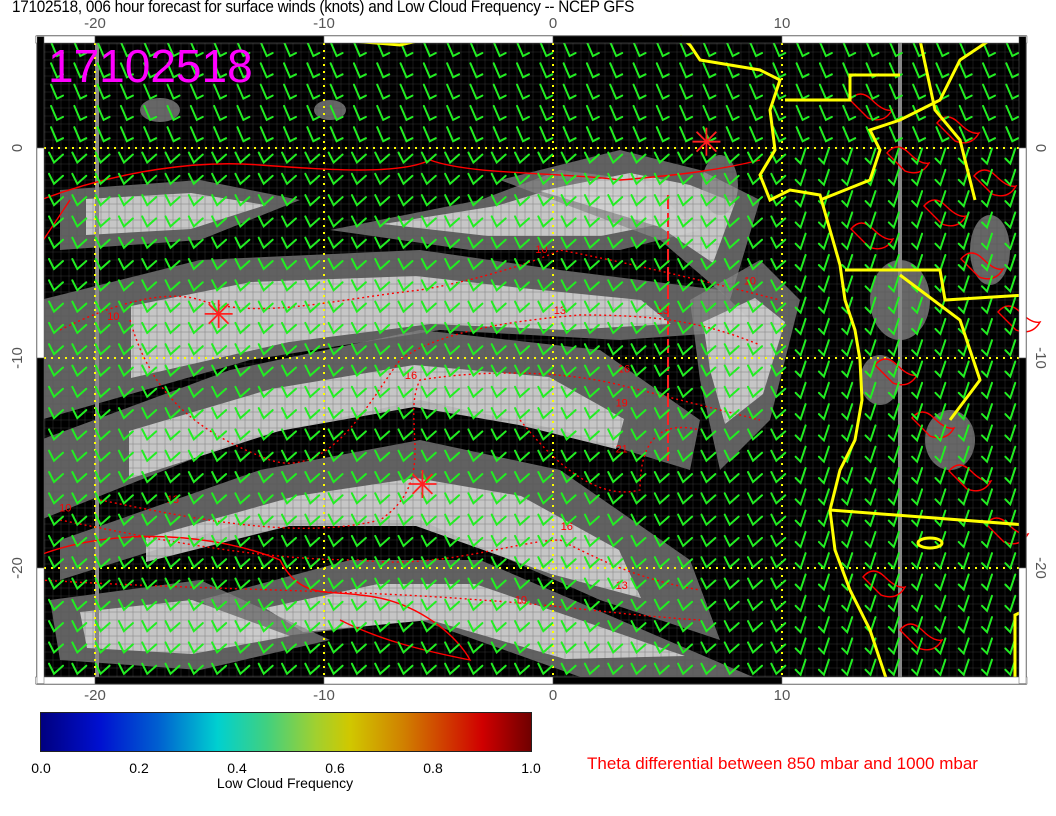 The height and width of the screenshot is (816, 1056). Describe the element at coordinates (1040, 568) in the screenshot. I see `lat-tick-label: -20` at that location.